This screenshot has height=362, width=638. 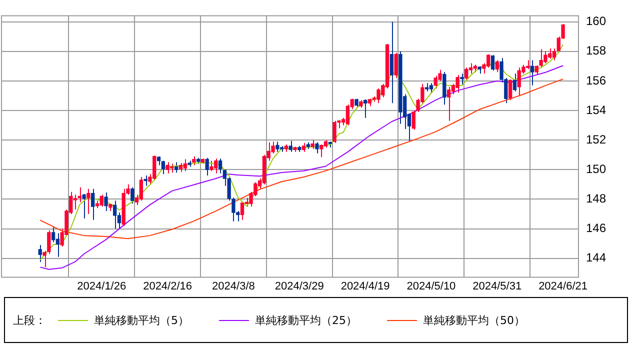 What do you see at coordinates (141, 320) in the screenshot?
I see `legend-label: 単純移動平均（5）` at bounding box center [141, 320].